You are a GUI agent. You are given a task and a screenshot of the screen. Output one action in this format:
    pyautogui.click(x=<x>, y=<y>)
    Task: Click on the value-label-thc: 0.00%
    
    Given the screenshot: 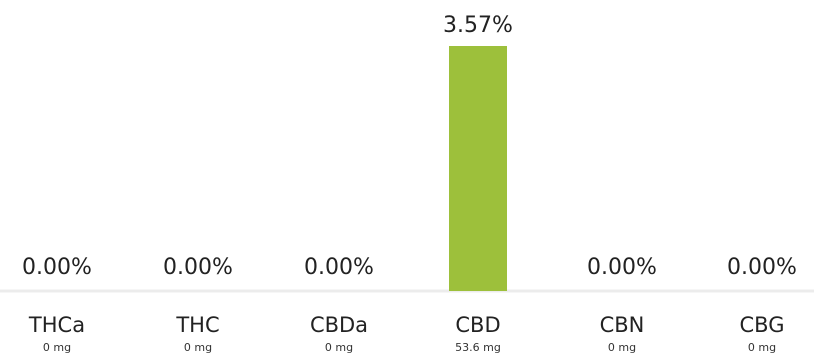 What is the action you would take?
    pyautogui.click(x=198, y=267)
    